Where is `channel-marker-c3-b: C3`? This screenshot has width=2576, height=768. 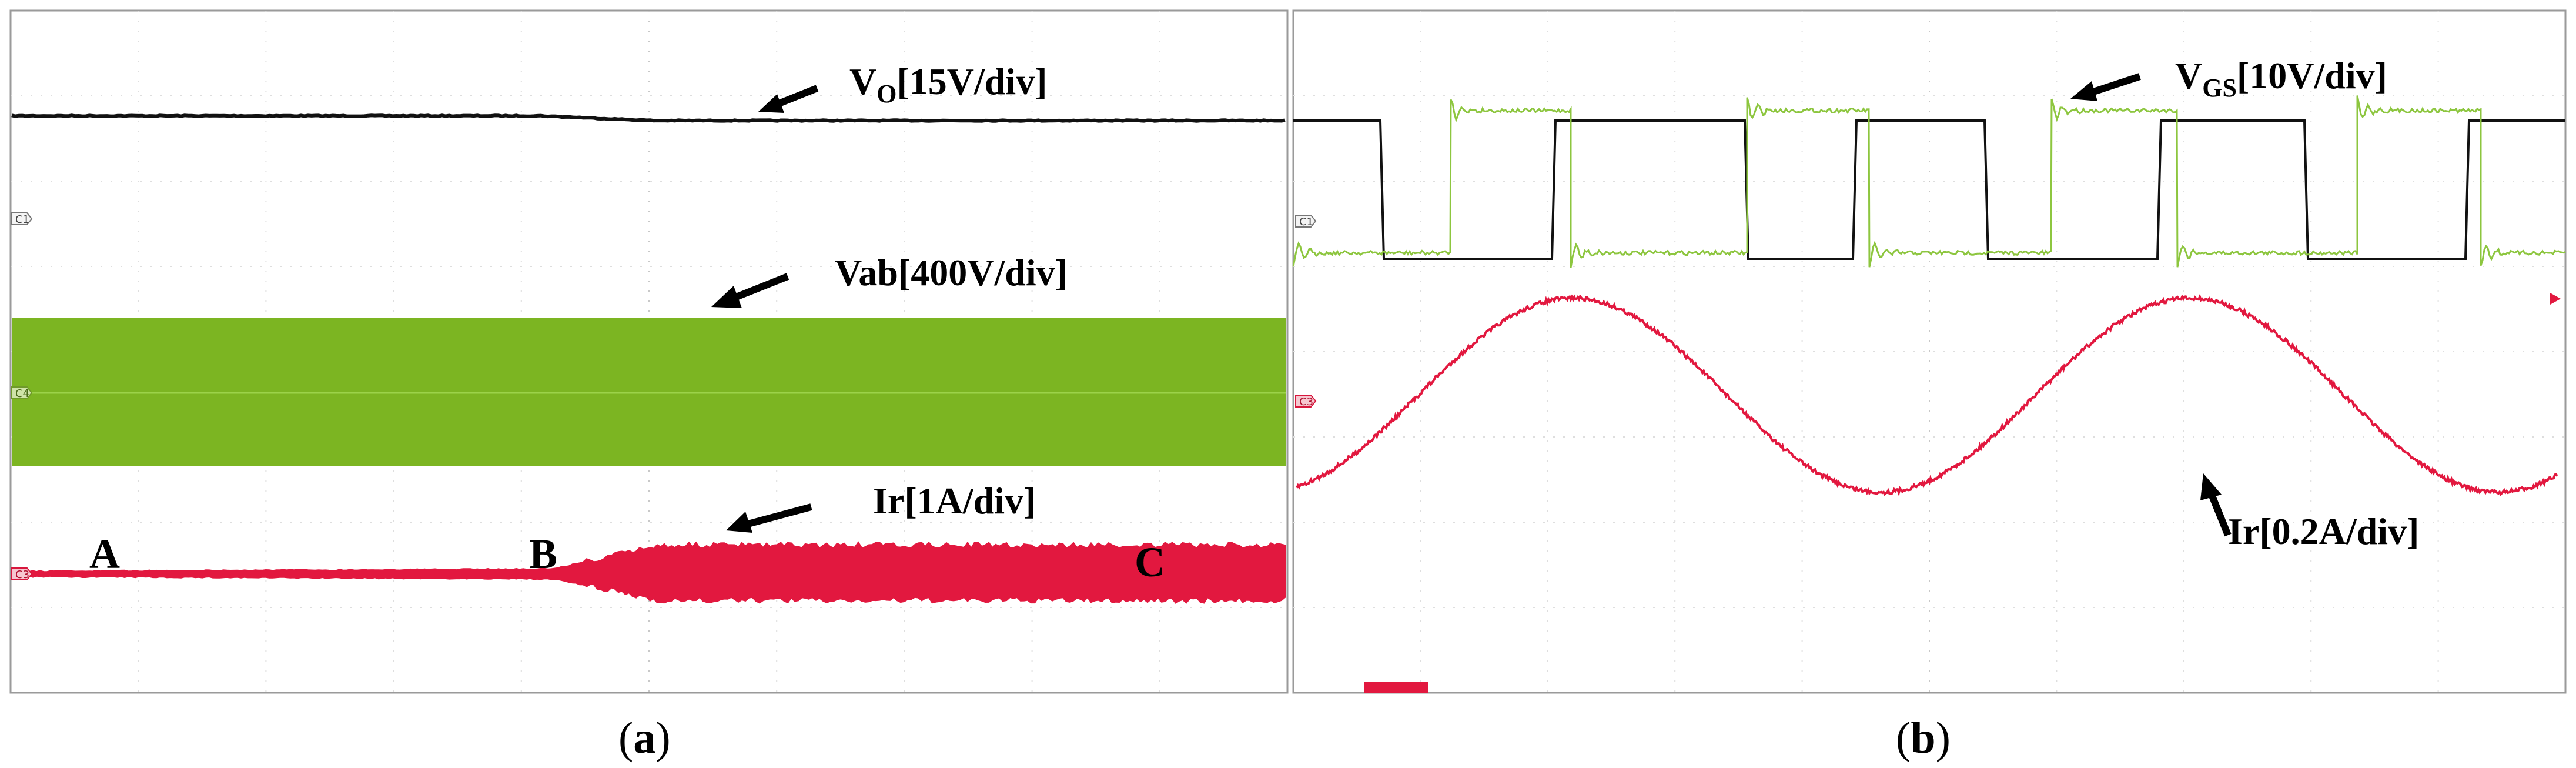
channel-marker-c3-b: C3 is located at coordinates (1306, 401).